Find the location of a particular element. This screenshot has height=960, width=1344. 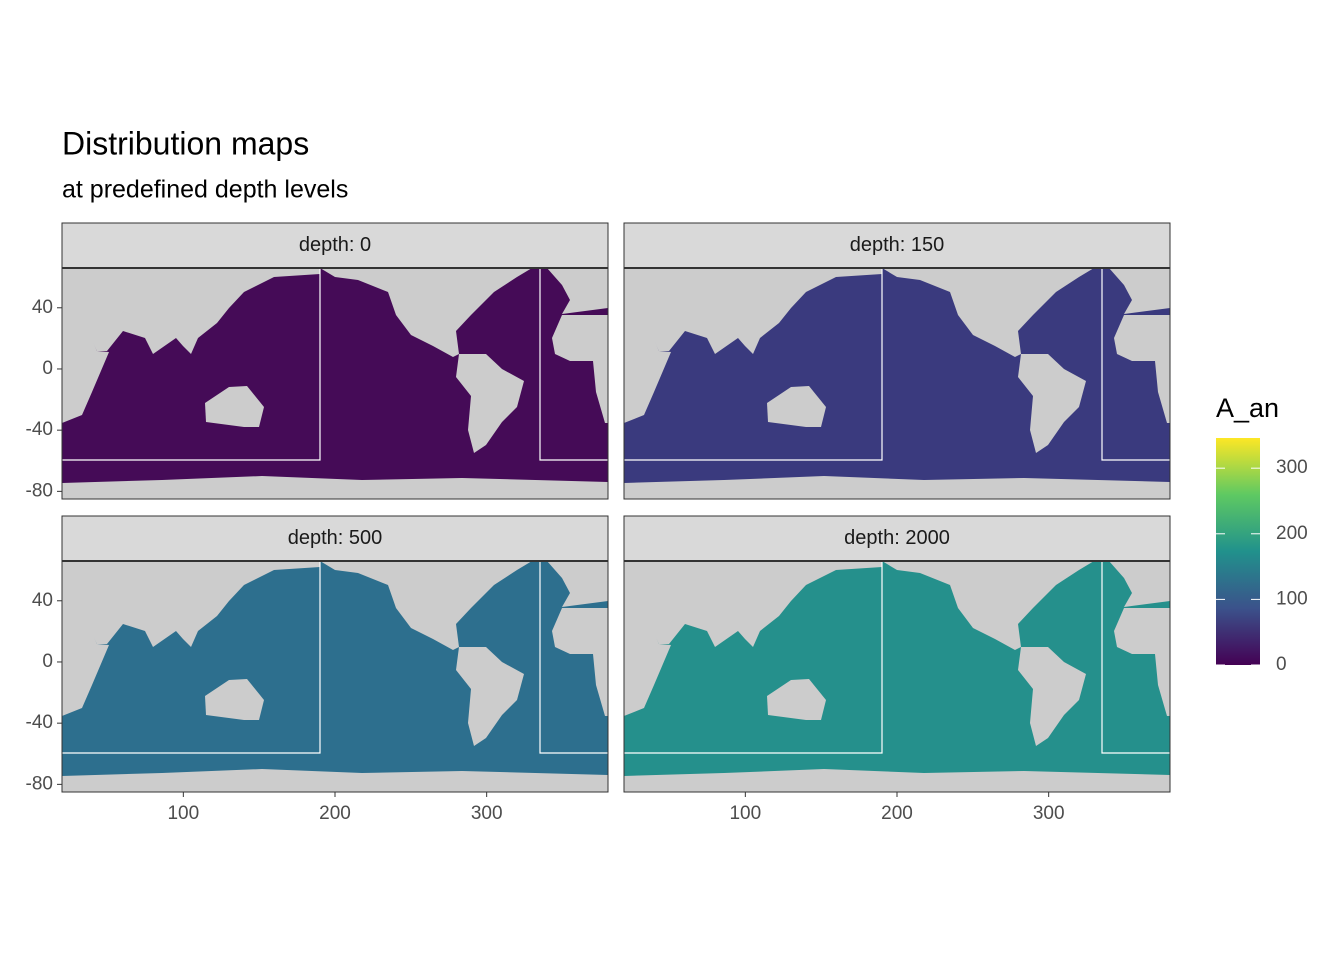

strip-label: depth: 2000 is located at coordinates (897, 538).